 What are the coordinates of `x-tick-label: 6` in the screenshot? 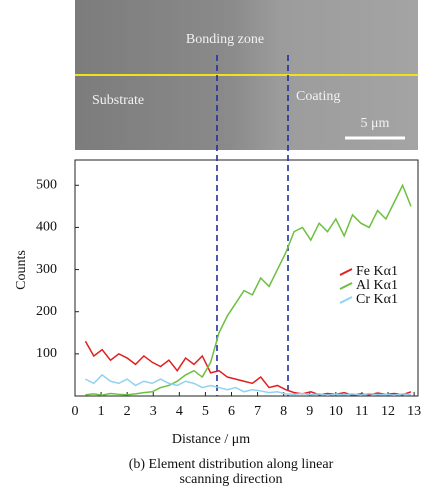 It's located at (231, 411).